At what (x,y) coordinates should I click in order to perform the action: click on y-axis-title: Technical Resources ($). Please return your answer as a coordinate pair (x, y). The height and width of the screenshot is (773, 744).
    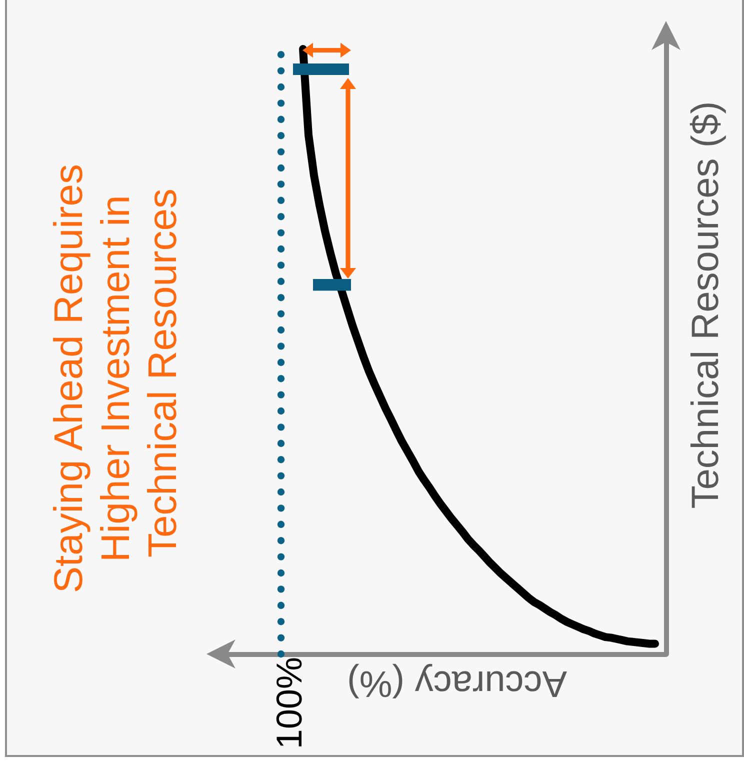
    Looking at the image, I should click on (706, 305).